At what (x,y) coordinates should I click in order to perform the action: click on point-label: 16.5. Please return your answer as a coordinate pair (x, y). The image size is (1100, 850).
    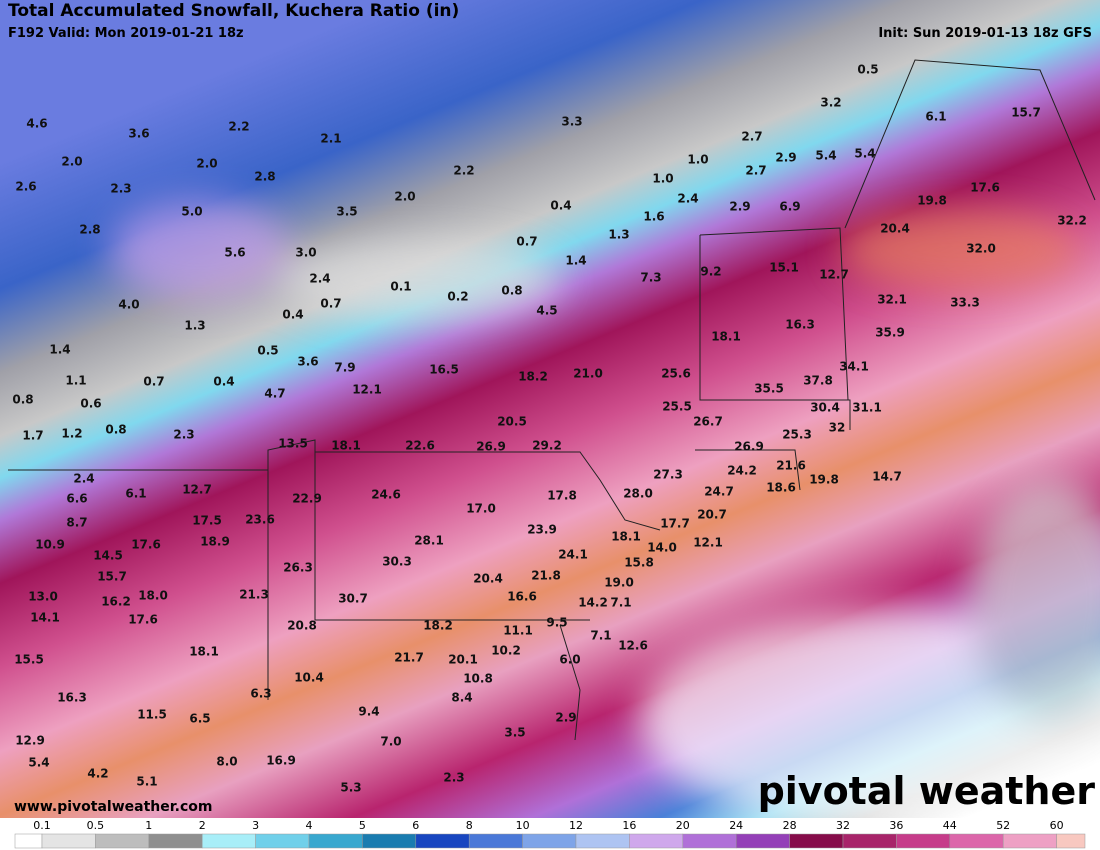
    Looking at the image, I should click on (444, 370).